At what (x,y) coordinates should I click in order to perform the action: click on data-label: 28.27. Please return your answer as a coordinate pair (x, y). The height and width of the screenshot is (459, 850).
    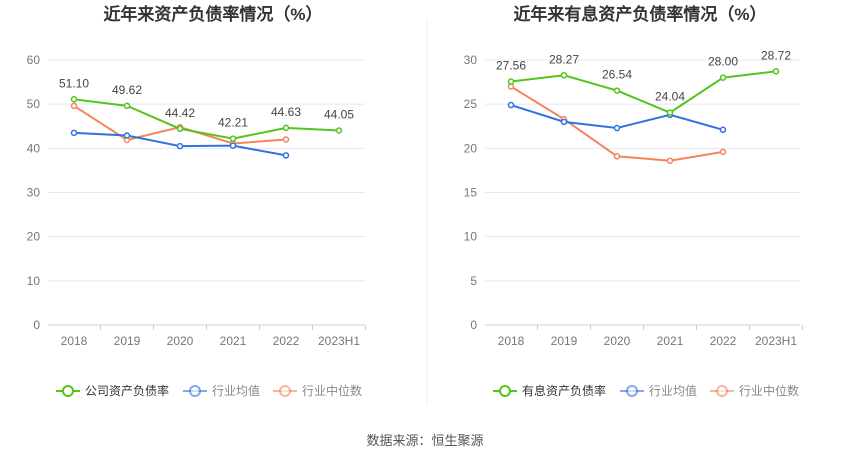
    Looking at the image, I should click on (564, 59).